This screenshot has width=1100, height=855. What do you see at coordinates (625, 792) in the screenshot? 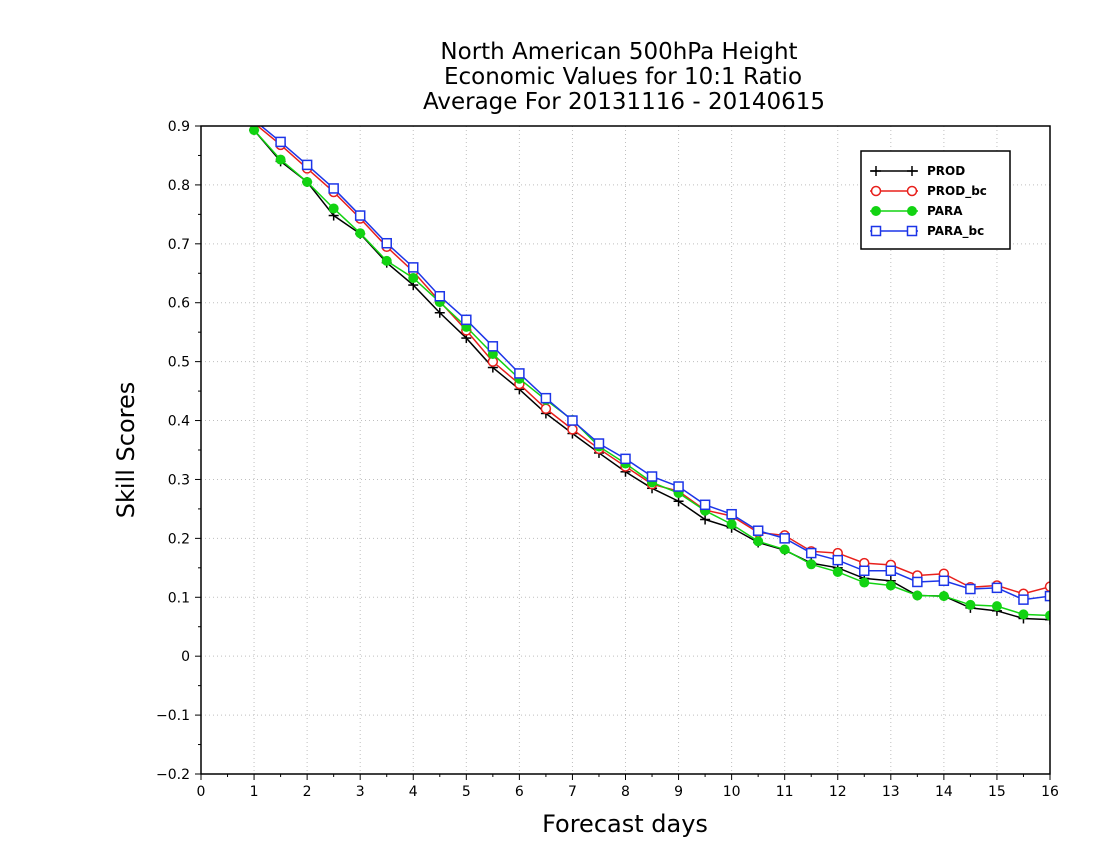
I see `x-tick-label: 8` at bounding box center [625, 792].